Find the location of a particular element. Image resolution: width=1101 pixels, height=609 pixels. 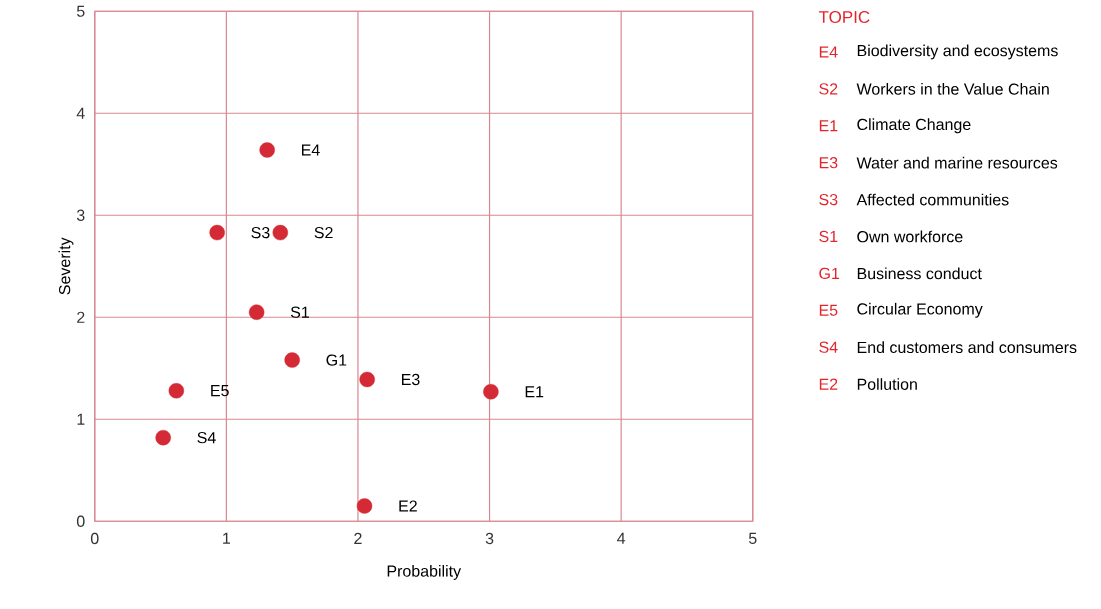

x-tick-label: 5 is located at coordinates (752, 538).